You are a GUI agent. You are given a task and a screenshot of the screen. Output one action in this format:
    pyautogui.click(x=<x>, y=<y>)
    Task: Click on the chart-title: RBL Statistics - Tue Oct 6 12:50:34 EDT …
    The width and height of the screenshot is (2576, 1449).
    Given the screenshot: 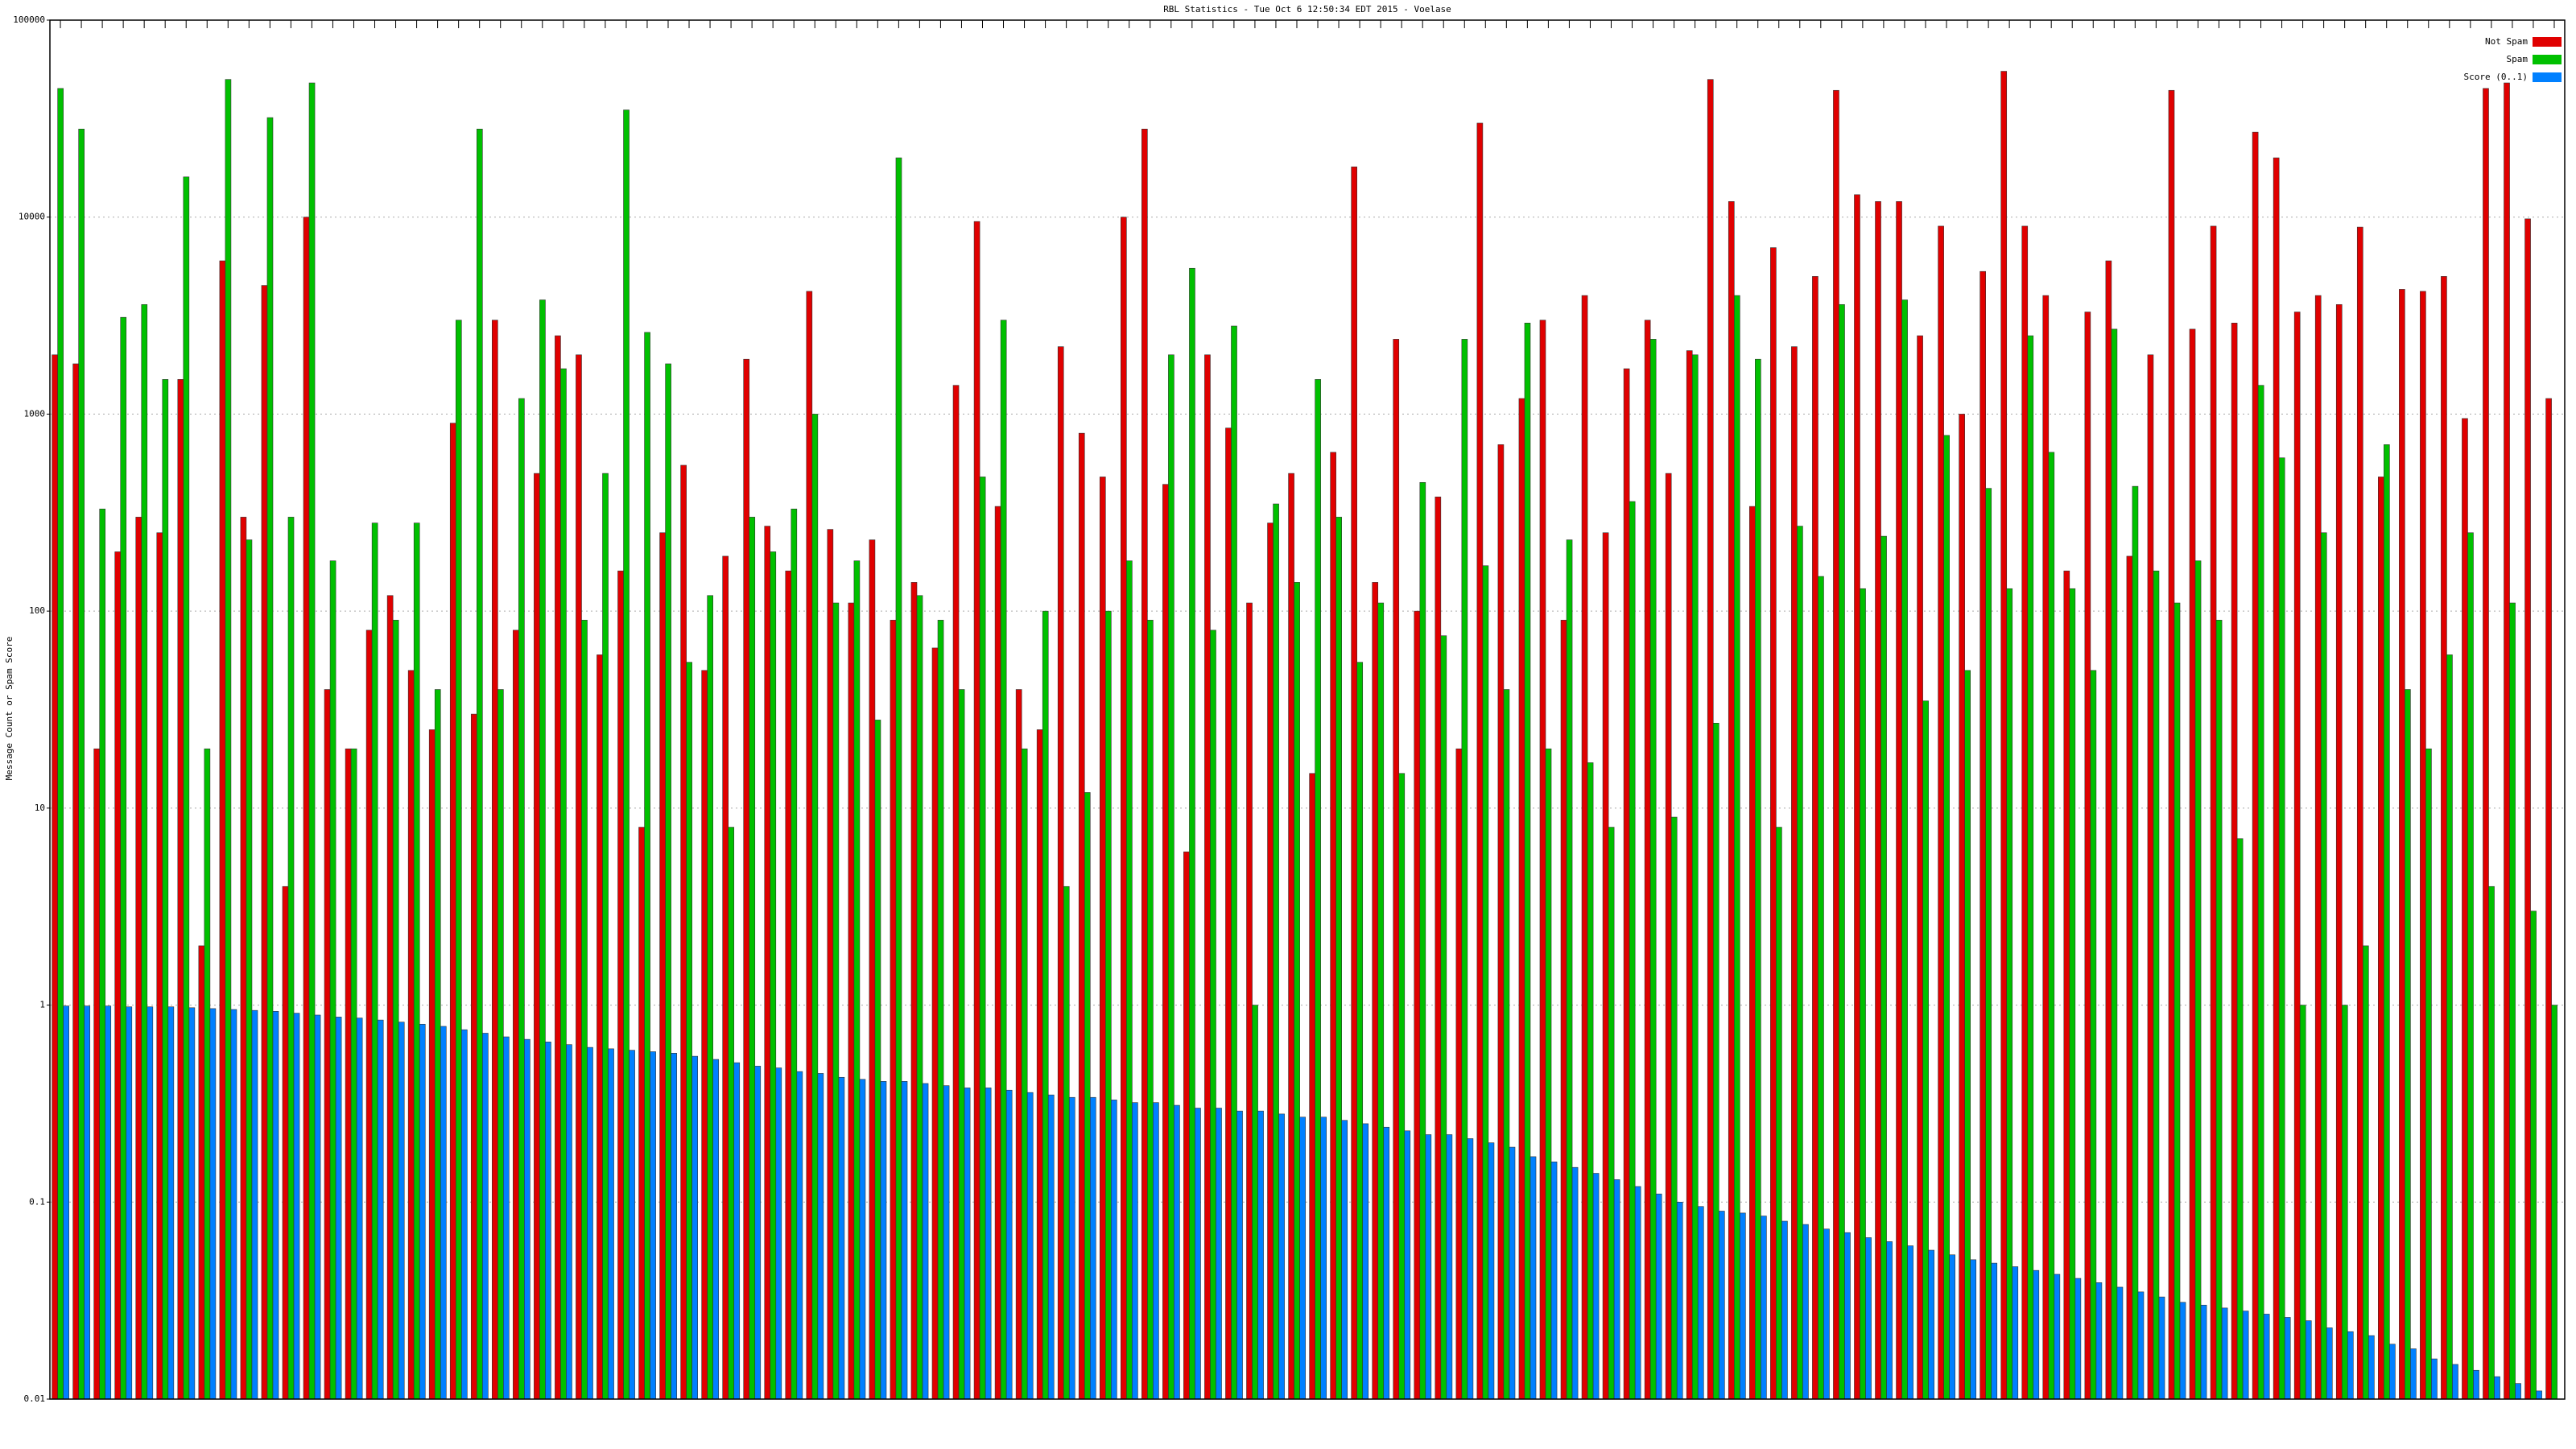 What is the action you would take?
    pyautogui.click(x=1307, y=9)
    